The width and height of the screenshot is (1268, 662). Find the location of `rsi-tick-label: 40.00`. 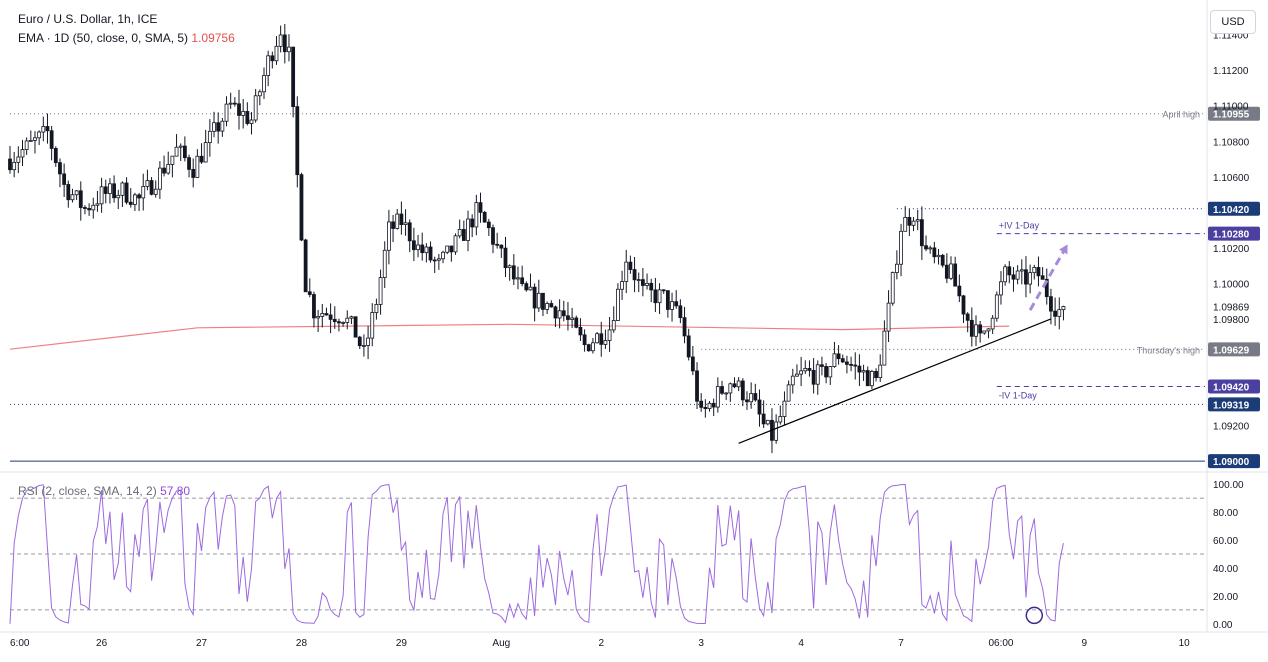

rsi-tick-label: 40.00 is located at coordinates (1225, 569).